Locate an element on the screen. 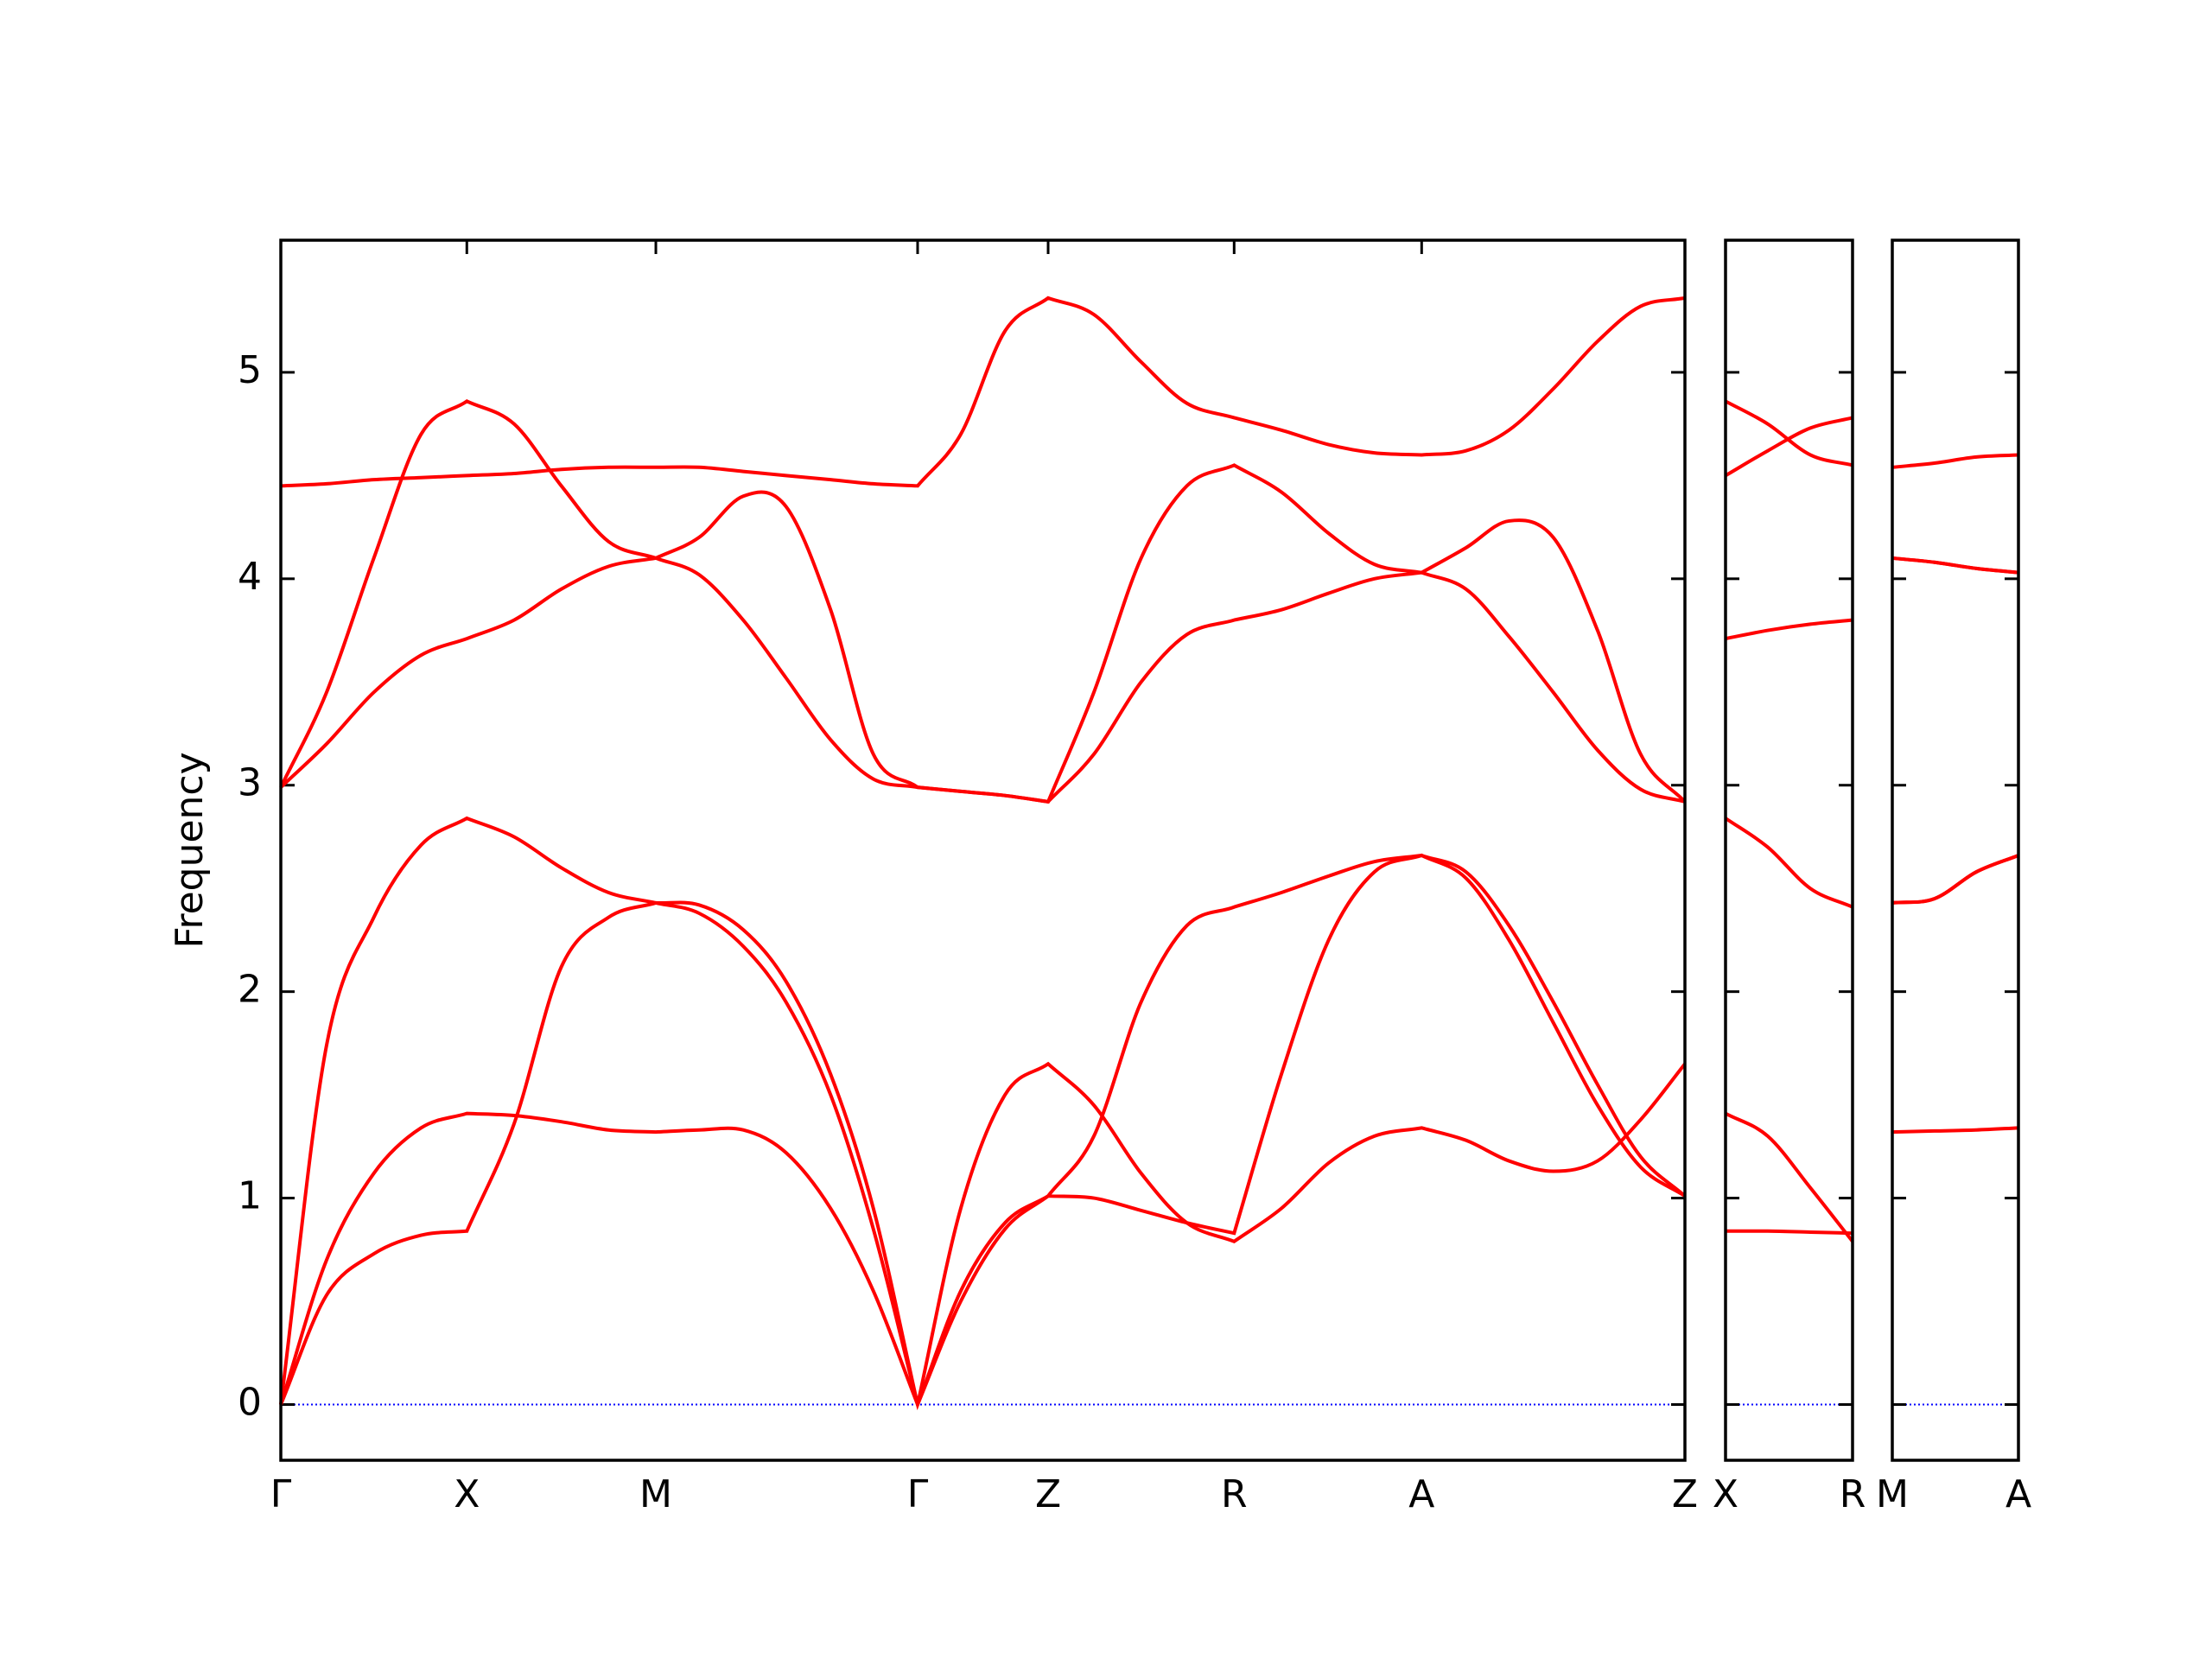 This screenshot has width=2212, height=1659. y-axis-label: Frequency is located at coordinates (190, 850).